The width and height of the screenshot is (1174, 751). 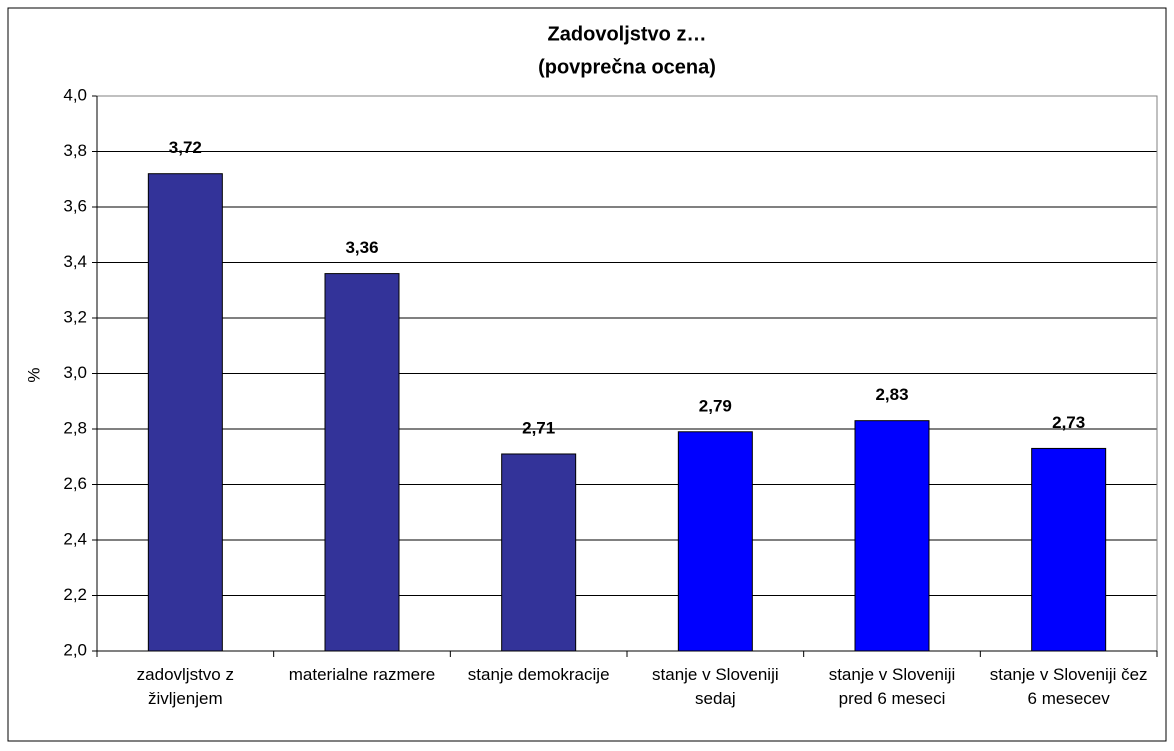 I want to click on y-tick-label: 2,6, so click(x=75, y=483).